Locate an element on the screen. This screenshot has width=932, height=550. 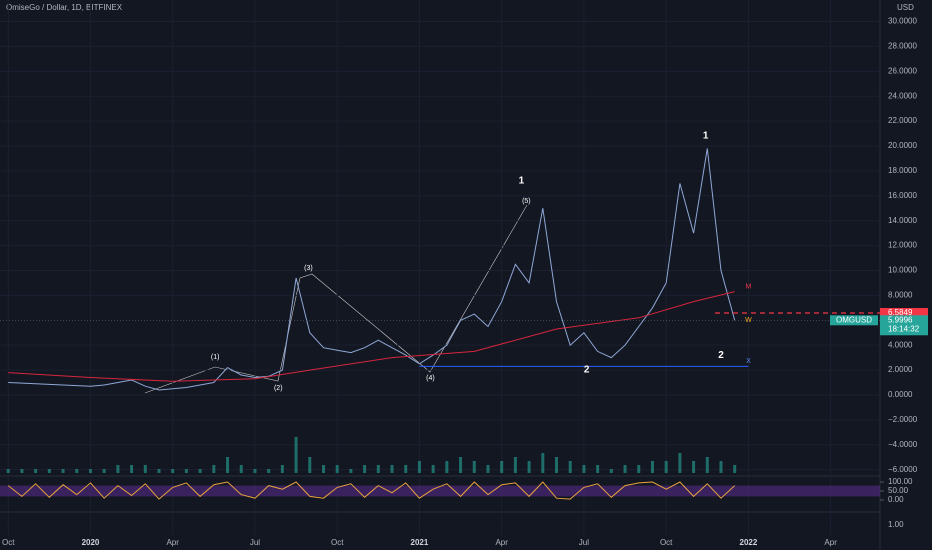
wave-label: (3) is located at coordinates (308, 268).